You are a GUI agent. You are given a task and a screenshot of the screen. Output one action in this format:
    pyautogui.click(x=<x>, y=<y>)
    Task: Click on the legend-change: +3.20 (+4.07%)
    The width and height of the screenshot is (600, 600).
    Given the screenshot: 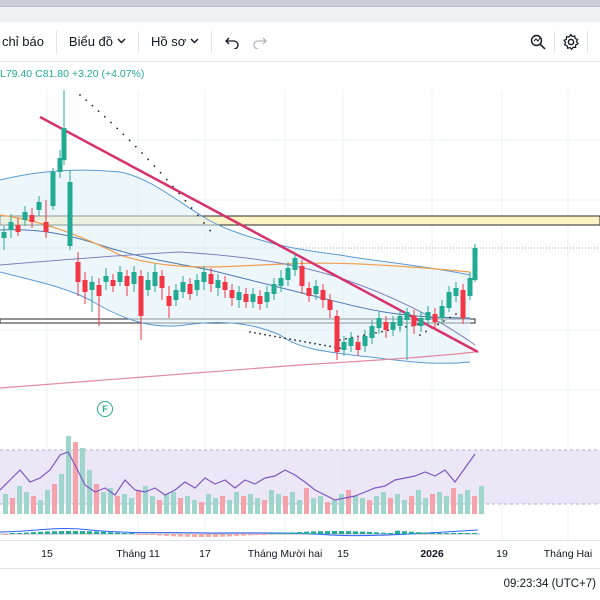 What is the action you would take?
    pyautogui.click(x=108, y=74)
    